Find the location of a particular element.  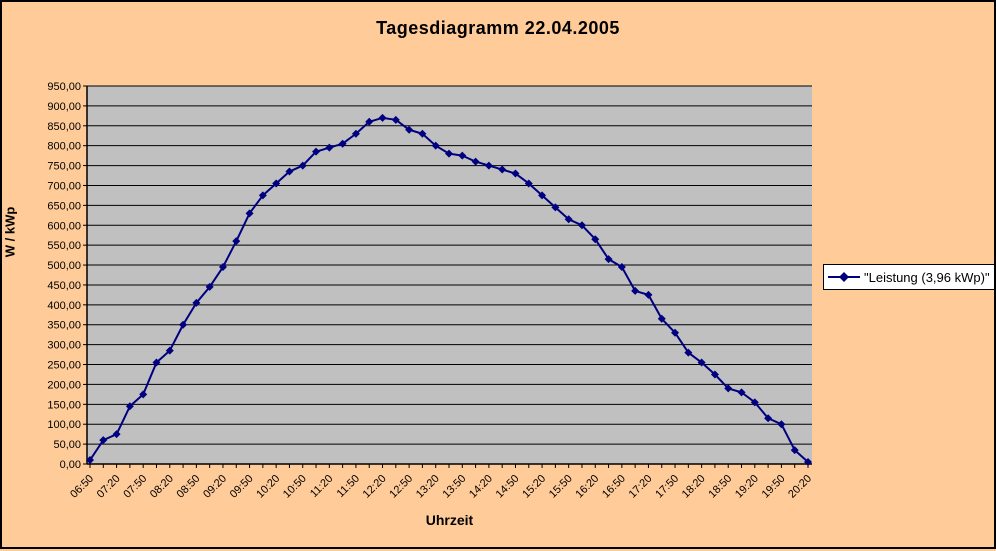

y-tick-label: 50,00 is located at coordinates (67, 445).